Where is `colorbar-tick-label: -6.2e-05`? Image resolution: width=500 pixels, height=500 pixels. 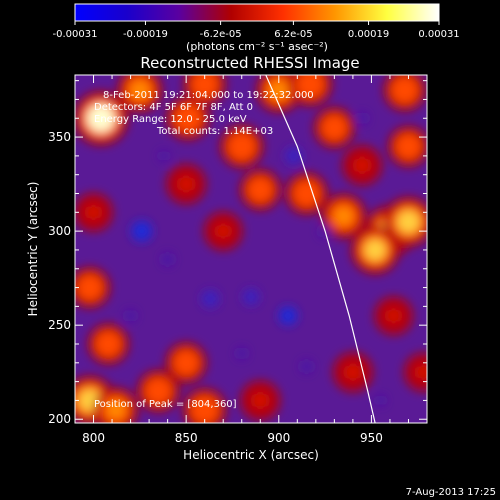 colorbar-tick-label: -6.2e-05 is located at coordinates (221, 34).